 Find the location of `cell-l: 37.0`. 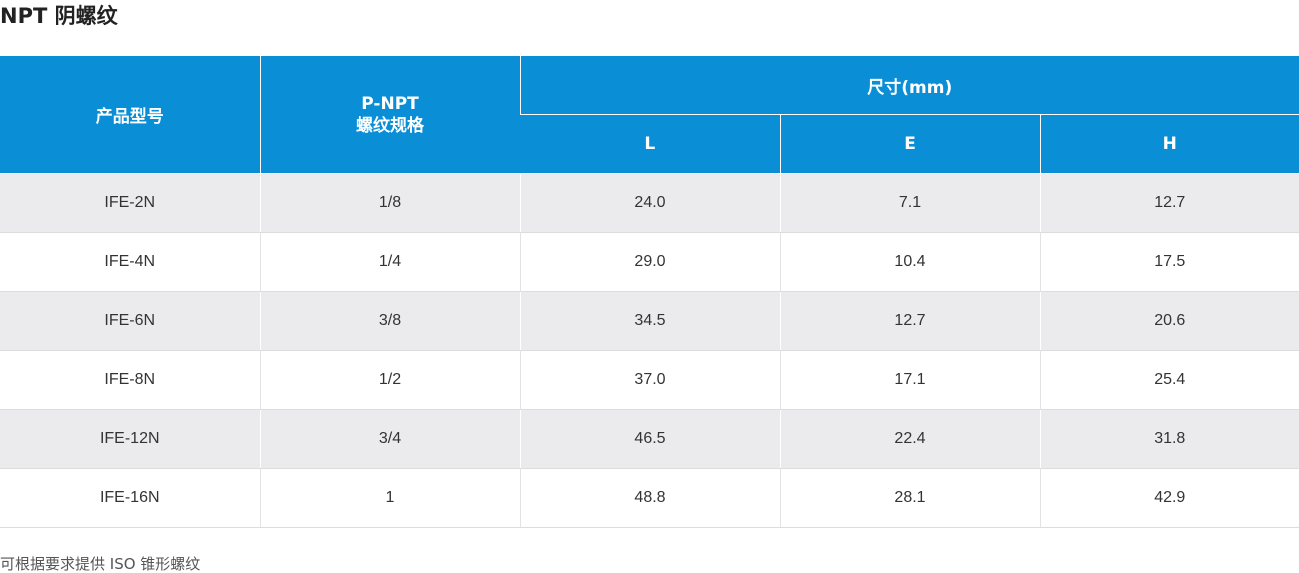

cell-l: 37.0 is located at coordinates (649, 380).